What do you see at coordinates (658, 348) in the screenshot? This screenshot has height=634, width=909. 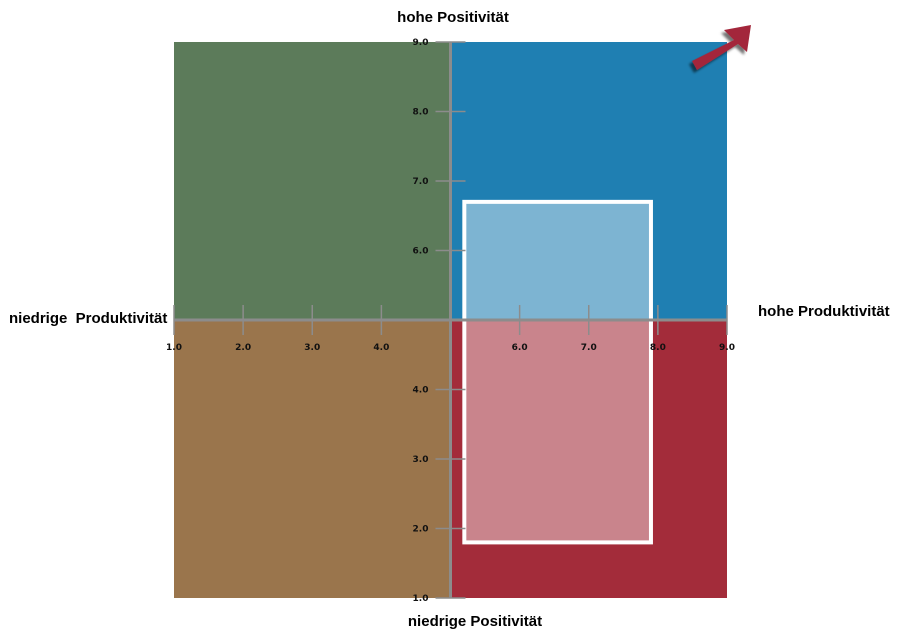 I see `x-tick-label: 8.0` at bounding box center [658, 348].